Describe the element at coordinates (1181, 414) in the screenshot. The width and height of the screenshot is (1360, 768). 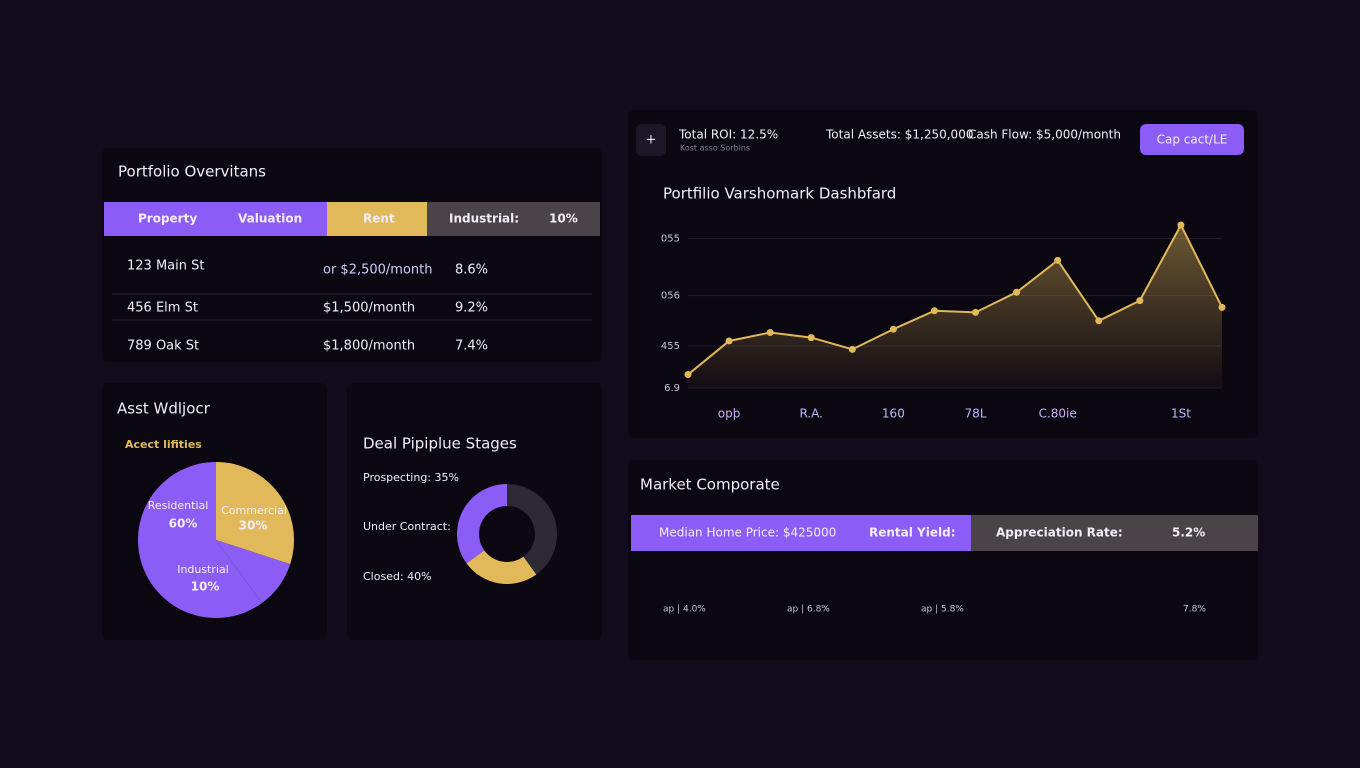
I see `x-tick-label: 1St` at that location.